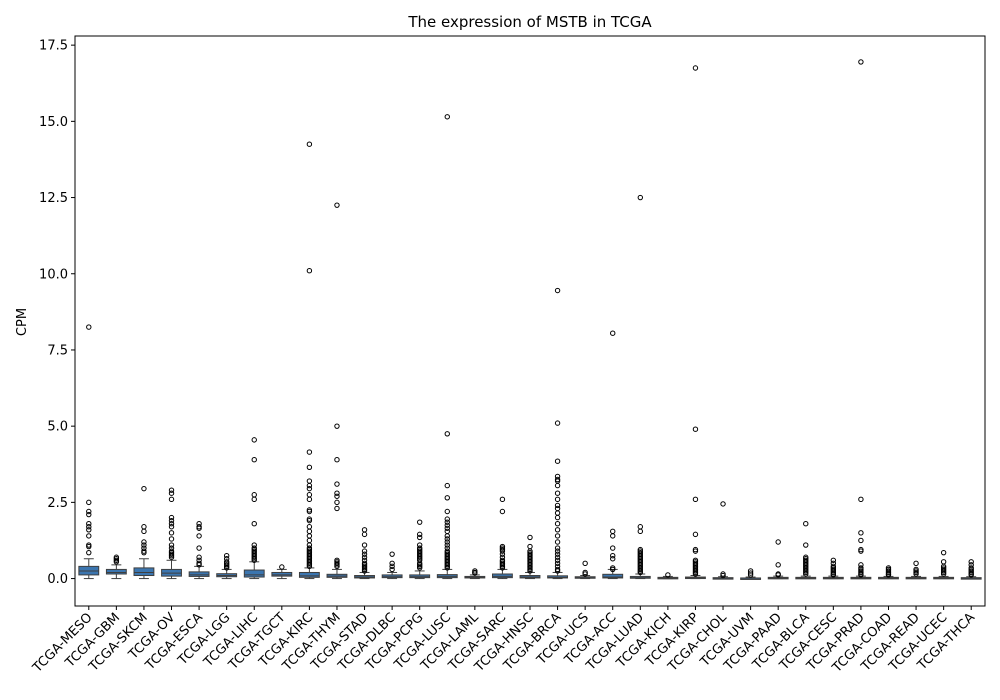 The width and height of the screenshot is (1000, 700). I want to click on y-tick-label: 7.5, so click(57, 350).